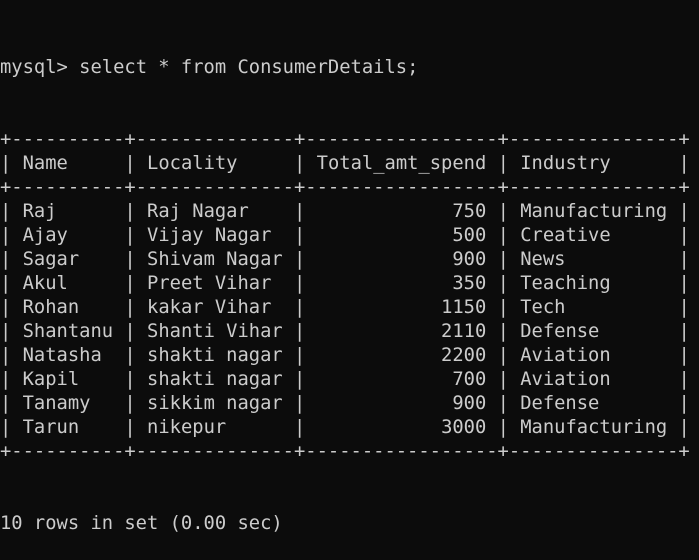 Image resolution: width=699 pixels, height=560 pixels. I want to click on table-row: | Ajay | Vijay Nagar | 500 | Creative |, so click(345, 235).